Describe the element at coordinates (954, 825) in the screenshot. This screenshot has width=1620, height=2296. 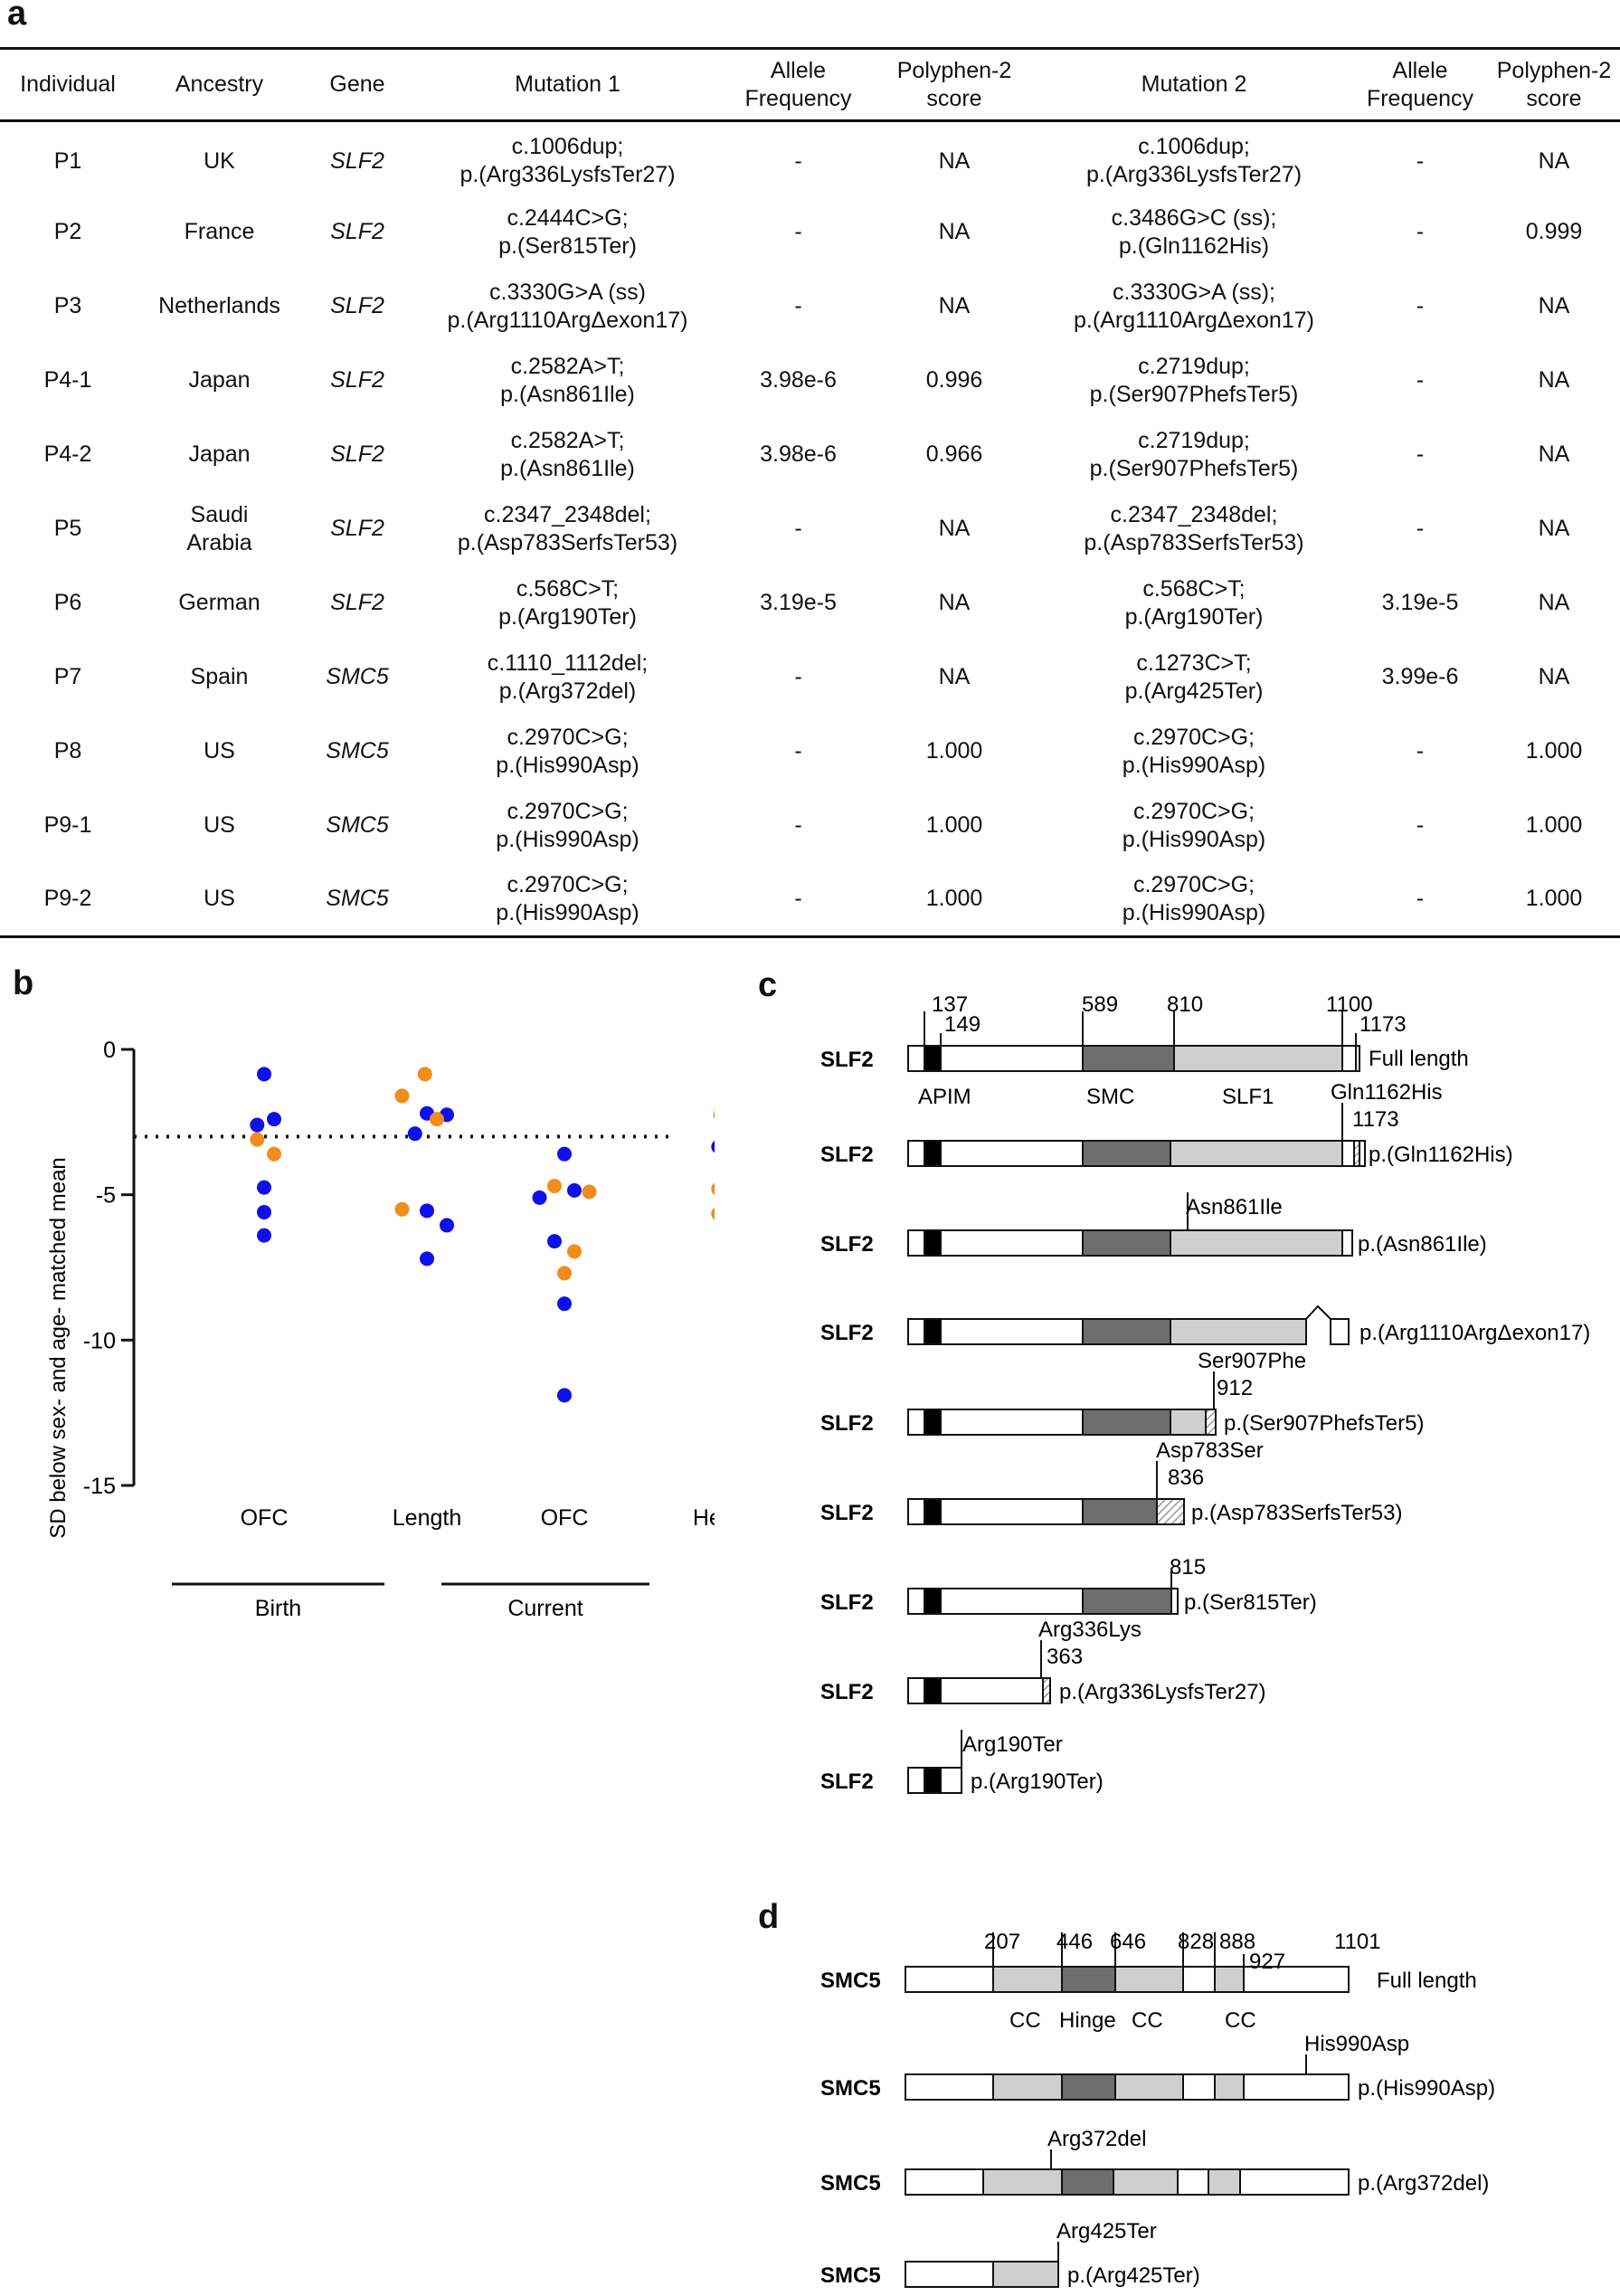
I see `cell-pp1: 1.000` at that location.